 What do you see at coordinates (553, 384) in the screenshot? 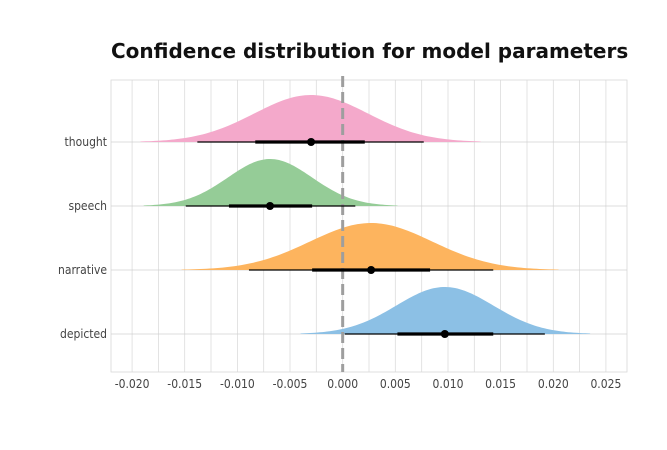
I see `x-tick-label: 0.020` at bounding box center [553, 384].